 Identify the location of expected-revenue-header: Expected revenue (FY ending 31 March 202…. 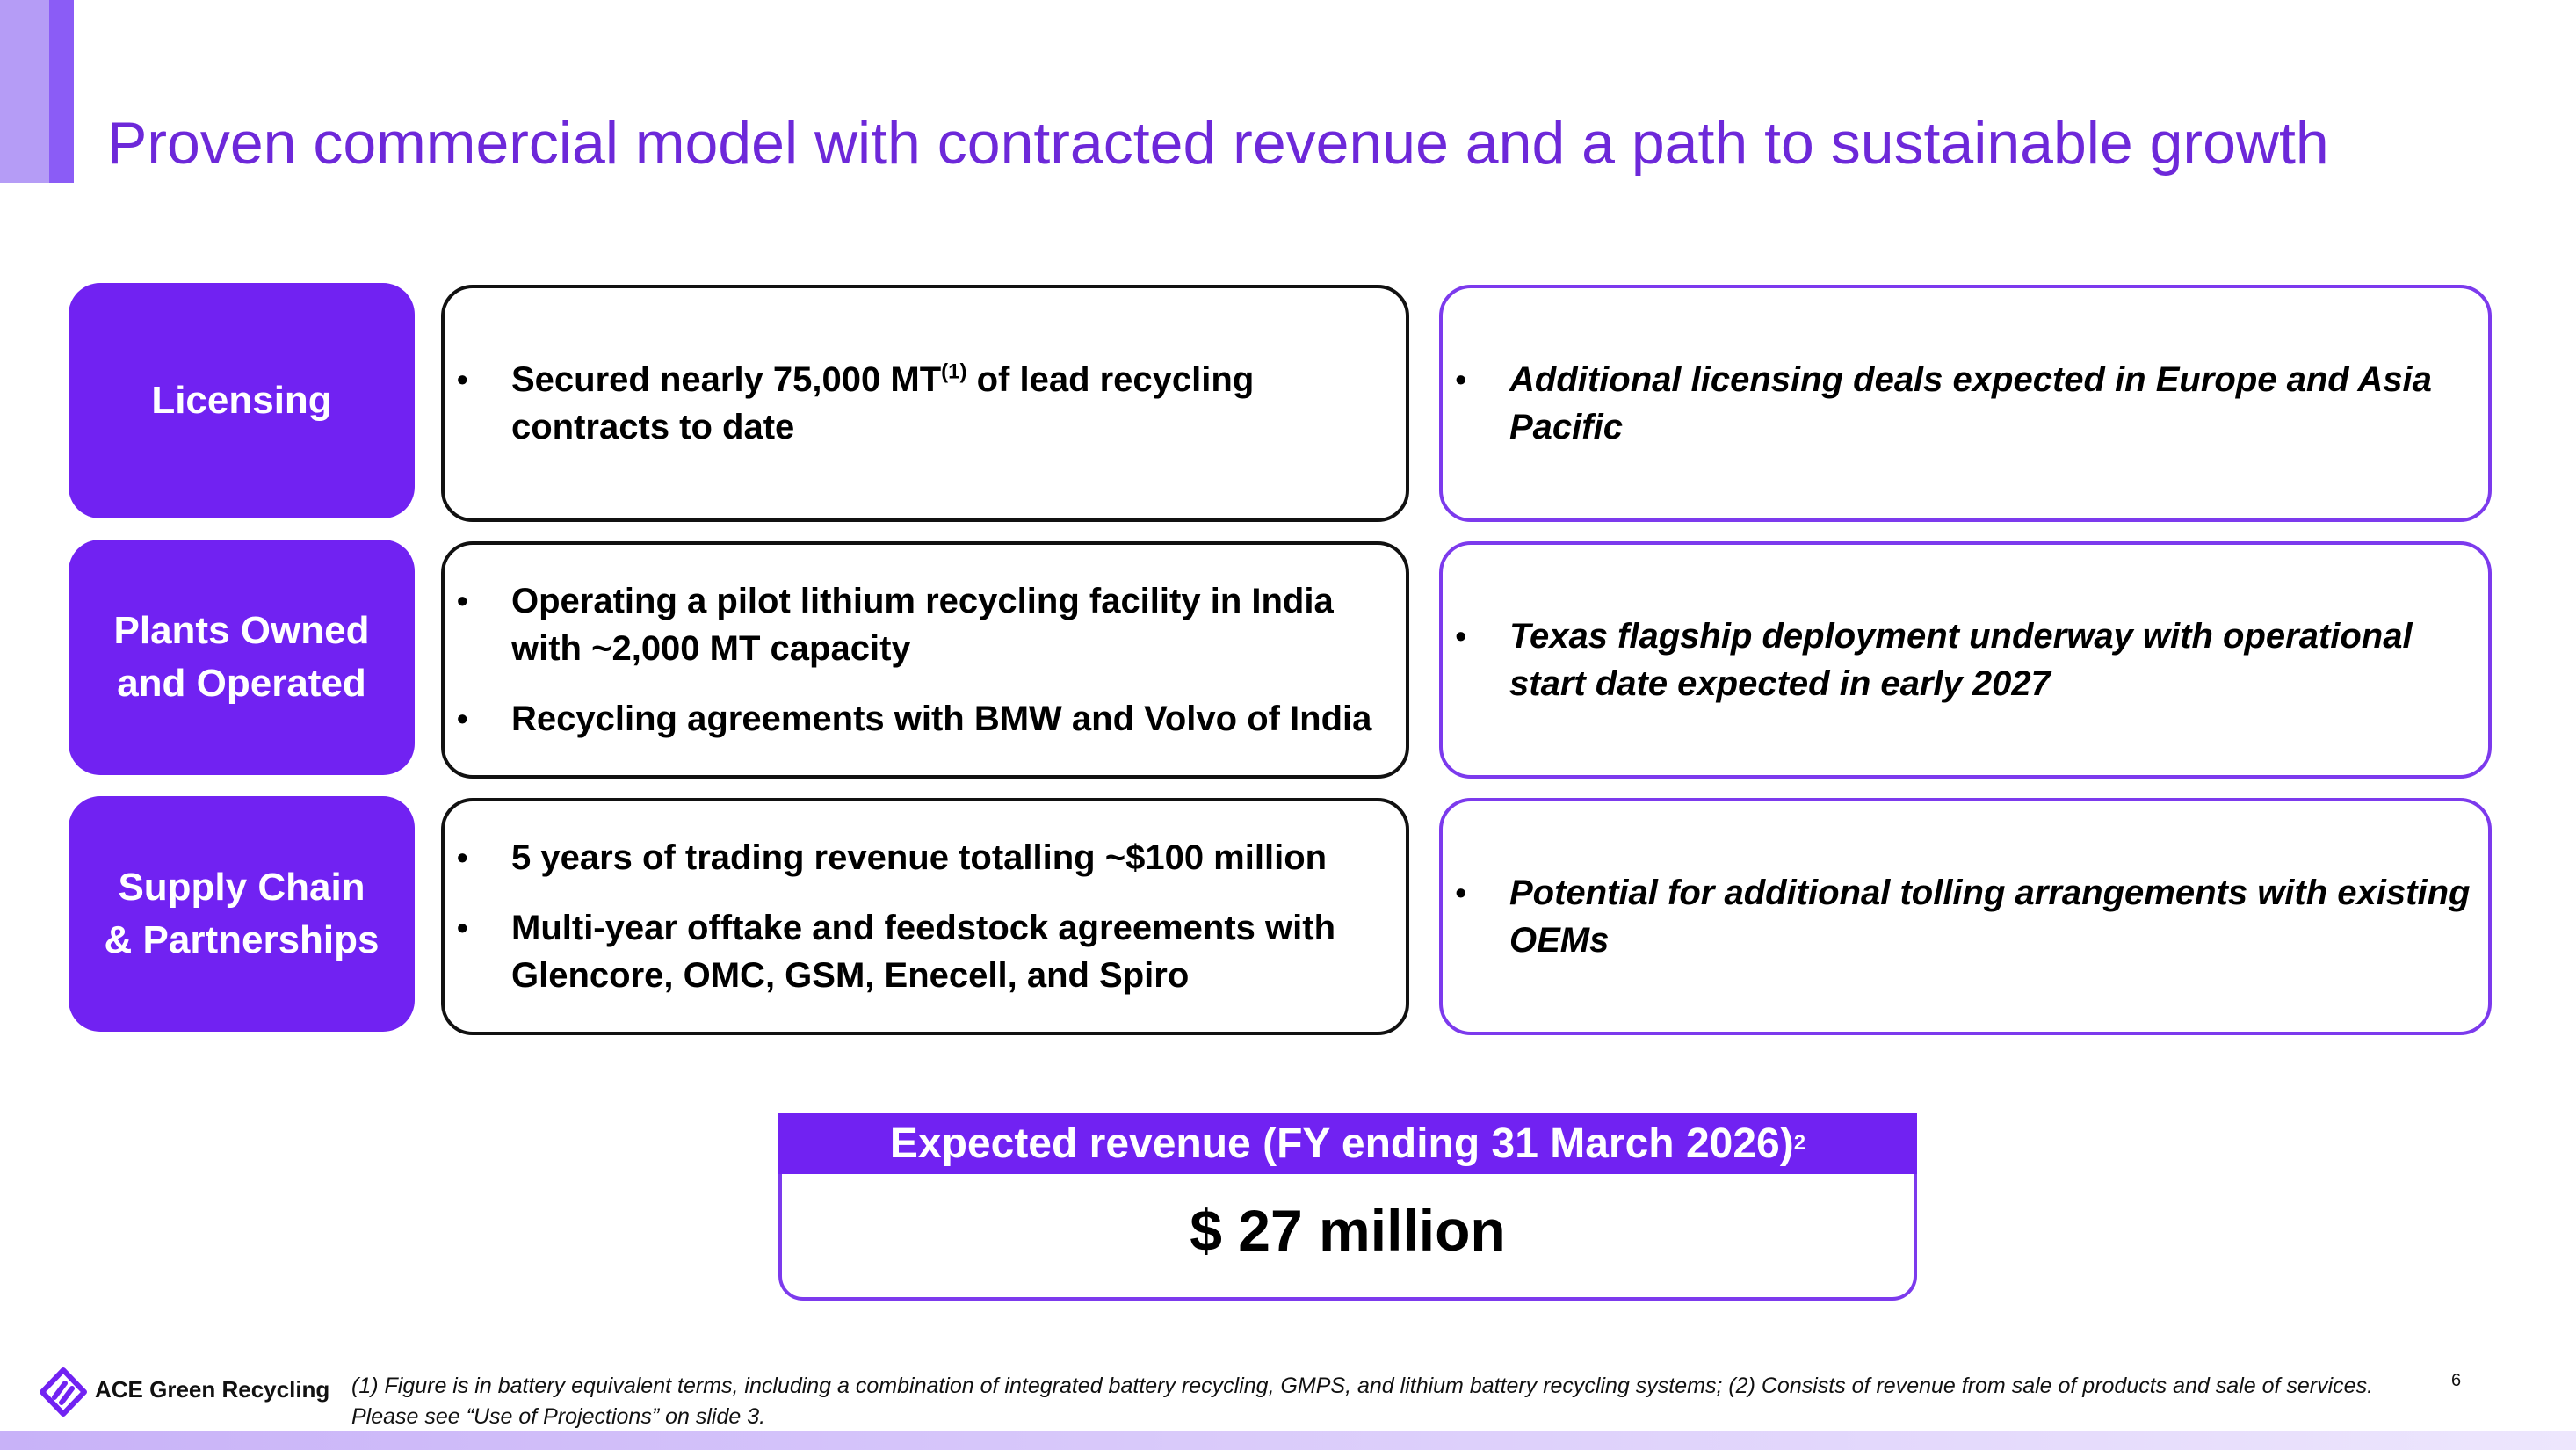
(1347, 1144).